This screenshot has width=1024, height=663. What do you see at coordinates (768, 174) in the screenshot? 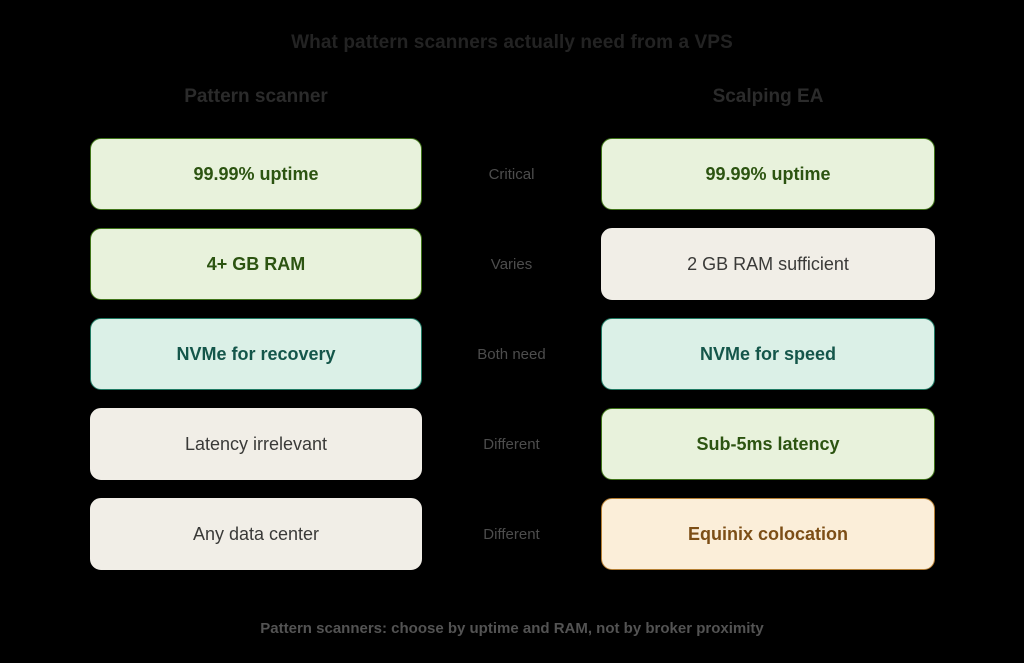
I see `right-card: 99.99% uptime` at bounding box center [768, 174].